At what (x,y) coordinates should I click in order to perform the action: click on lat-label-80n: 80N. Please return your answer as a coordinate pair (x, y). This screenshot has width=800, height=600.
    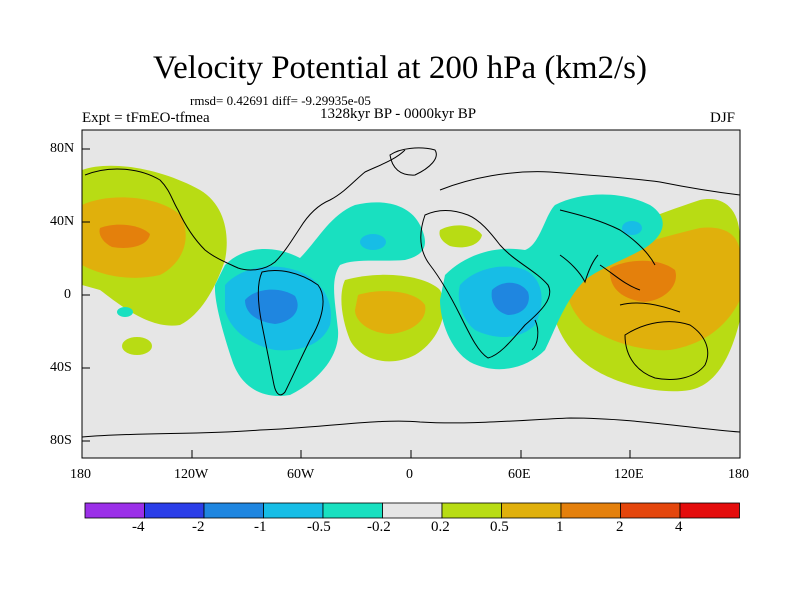
    Looking at the image, I should click on (62, 148).